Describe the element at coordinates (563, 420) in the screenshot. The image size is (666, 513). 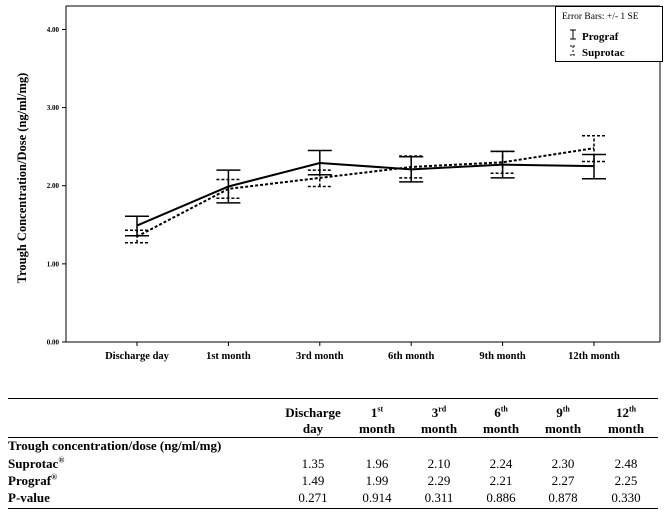
I see `header-9th-month: 9th month` at that location.